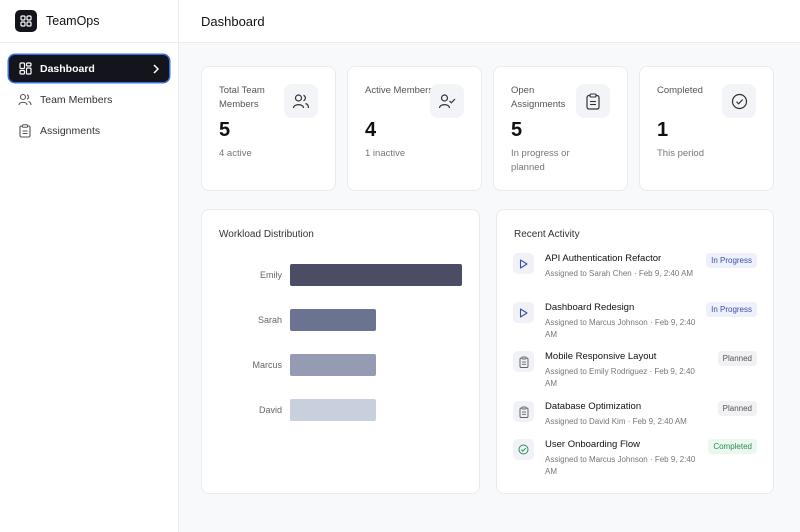 The width and height of the screenshot is (800, 532). What do you see at coordinates (26, 21) in the screenshot?
I see `app-logo-icon` at bounding box center [26, 21].